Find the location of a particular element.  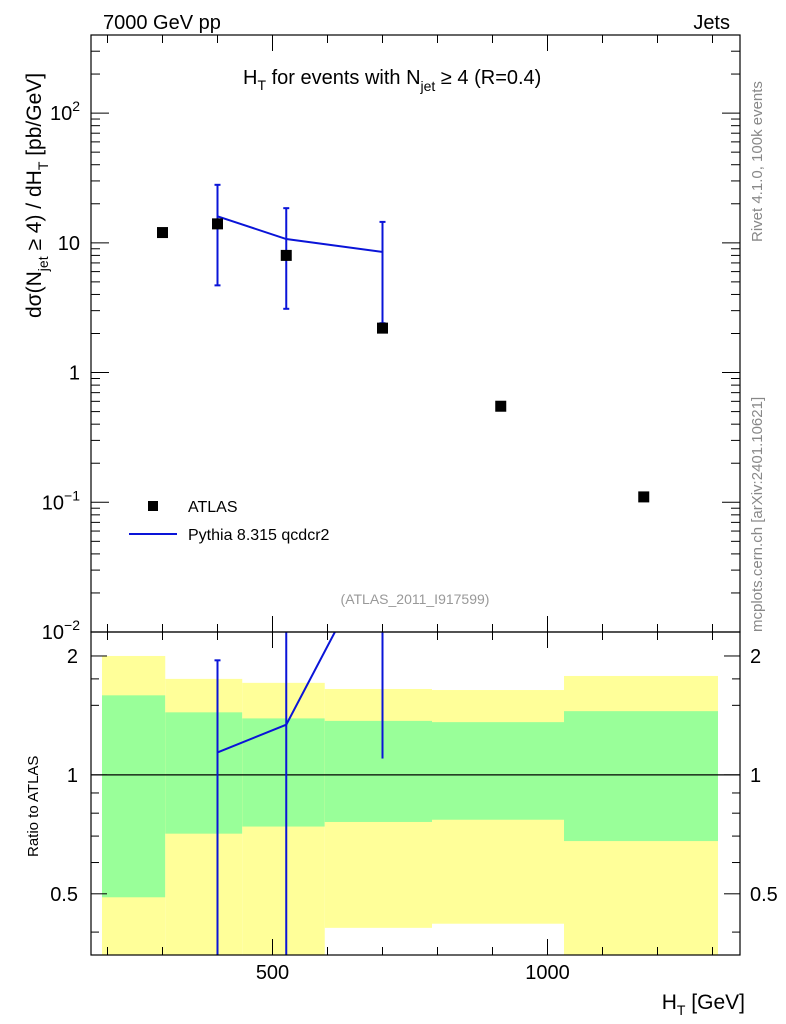

y-tick-label: 1 is located at coordinates (74, 374).